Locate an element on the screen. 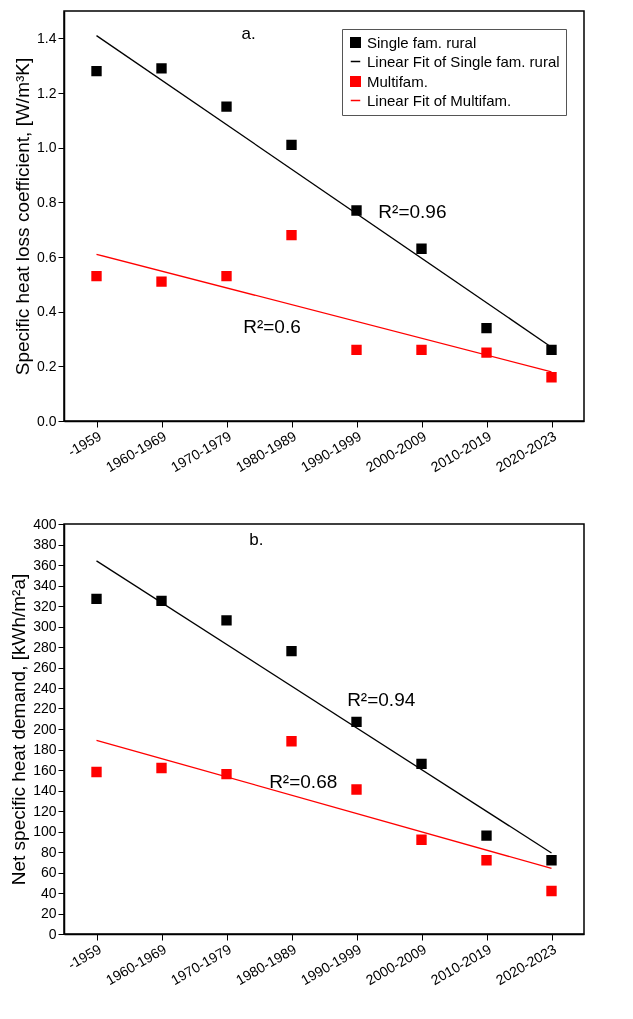  y-tick-label: 140 is located at coordinates (45, 790).